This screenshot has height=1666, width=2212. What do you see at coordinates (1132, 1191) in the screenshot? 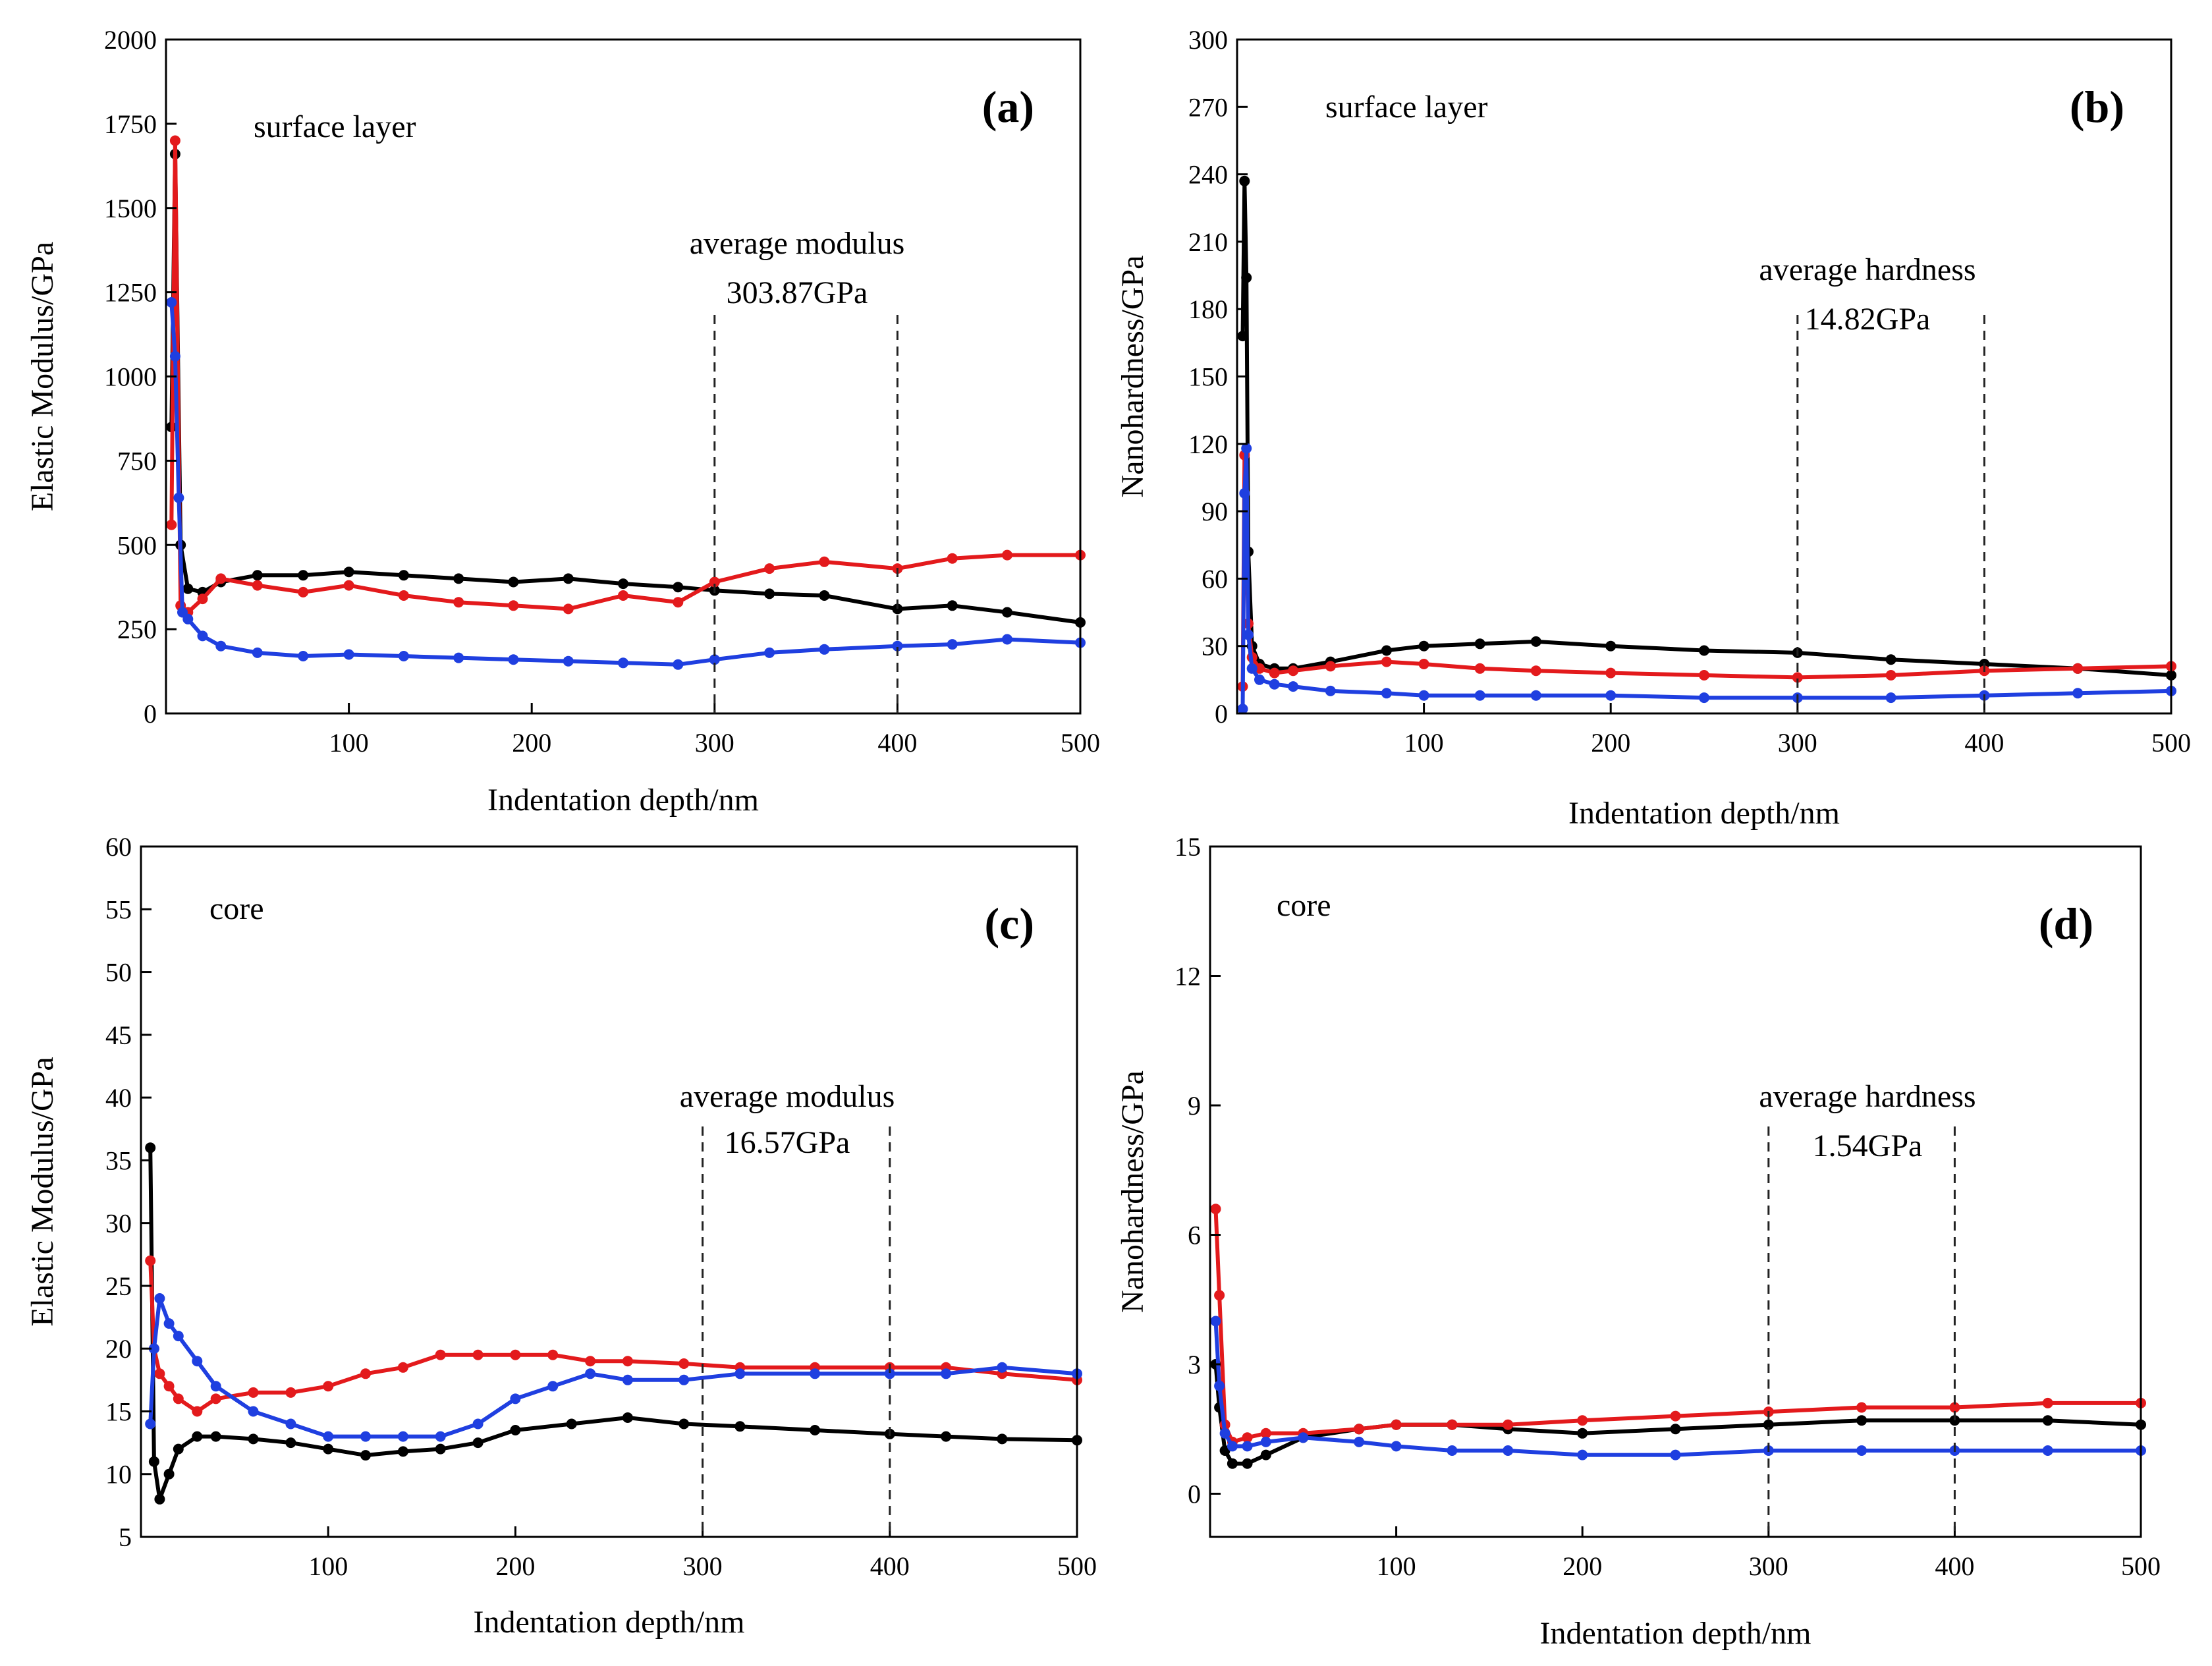
I see `y-axis-label: Nanohardness/GPa` at bounding box center [1132, 1191].